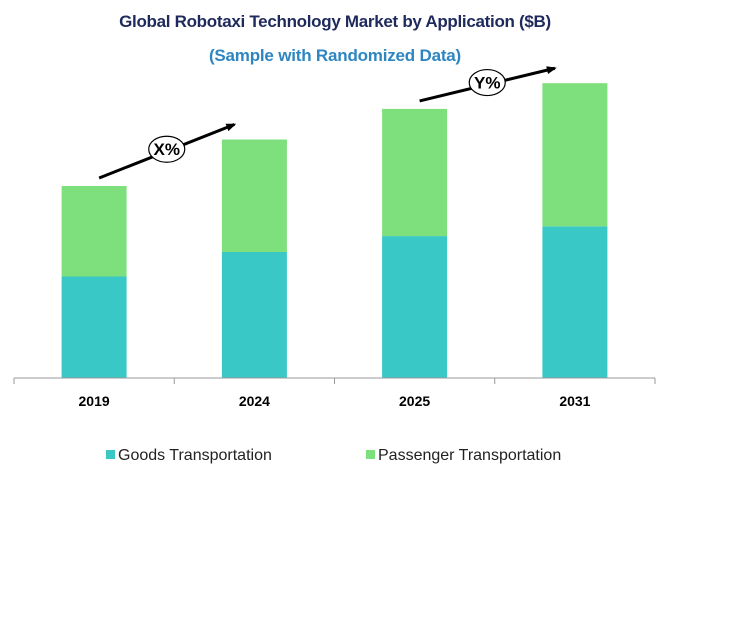  What do you see at coordinates (110, 454) in the screenshot?
I see `legend-swatch-goods-transportation` at bounding box center [110, 454].